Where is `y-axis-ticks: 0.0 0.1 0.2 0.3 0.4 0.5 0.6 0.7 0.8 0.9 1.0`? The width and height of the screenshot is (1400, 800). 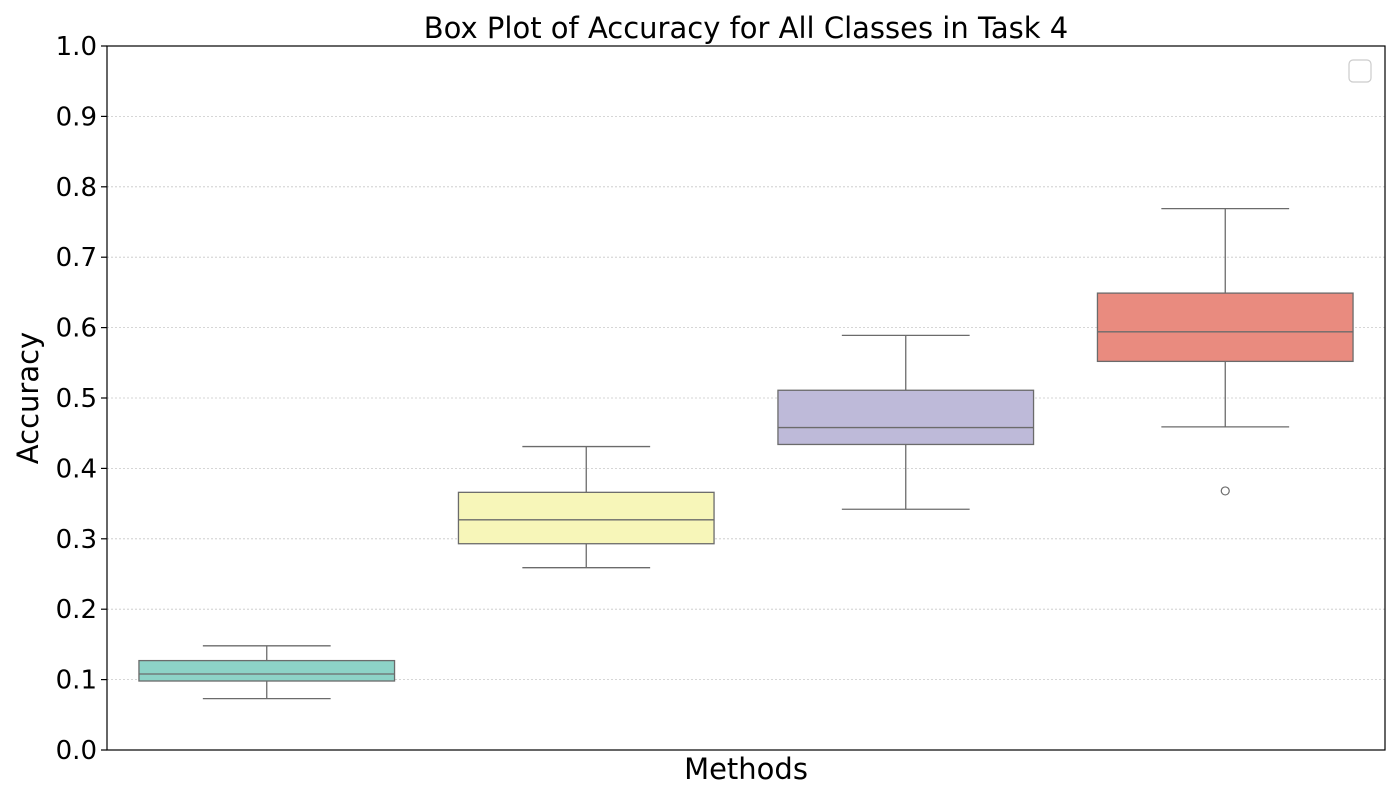
y-axis-ticks: 0.0 0.1 0.2 0.3 0.4 0.5 0.6 0.7 0.8 0.9 1.0 is located at coordinates (81, 399).